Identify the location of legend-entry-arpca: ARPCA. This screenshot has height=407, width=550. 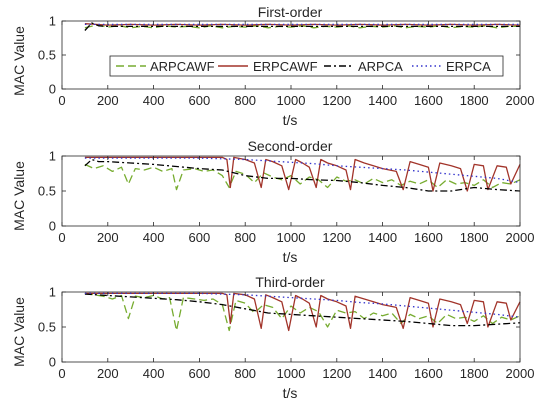
(363, 66).